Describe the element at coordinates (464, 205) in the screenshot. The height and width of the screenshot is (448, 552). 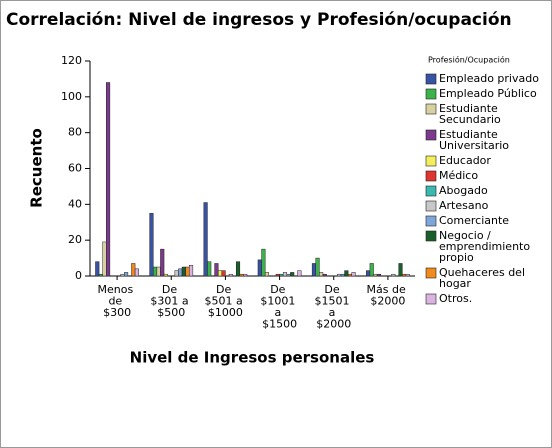
I see `legend-label: Artesano` at that location.